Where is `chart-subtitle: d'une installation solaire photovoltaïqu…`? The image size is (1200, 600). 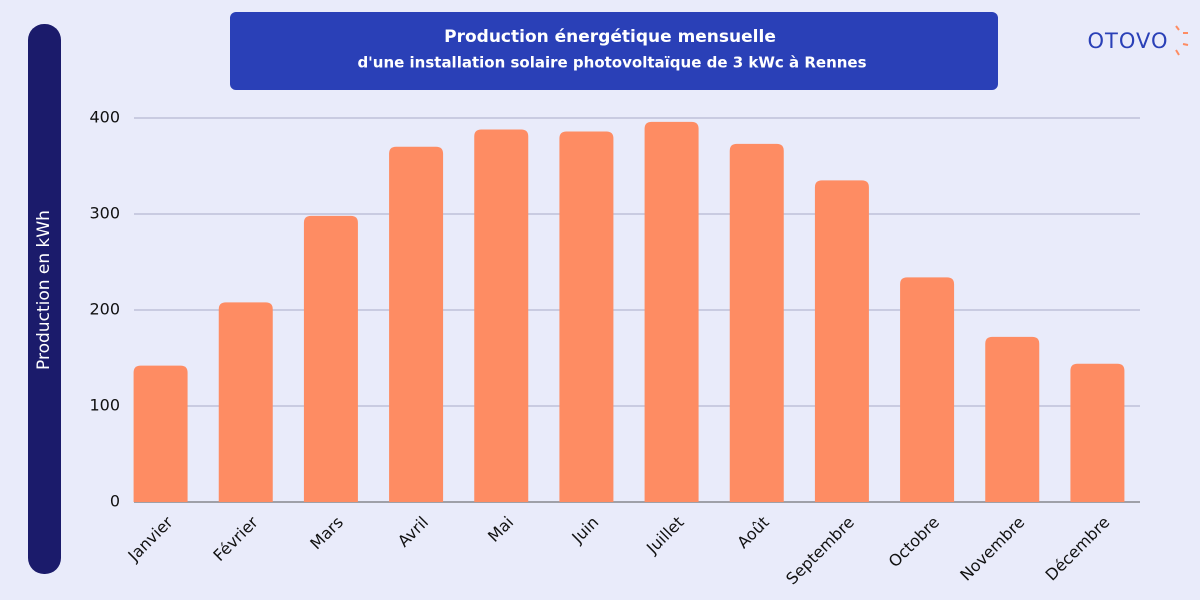
chart-subtitle: d'une installation solaire photovoltaïqu… is located at coordinates (611, 63).